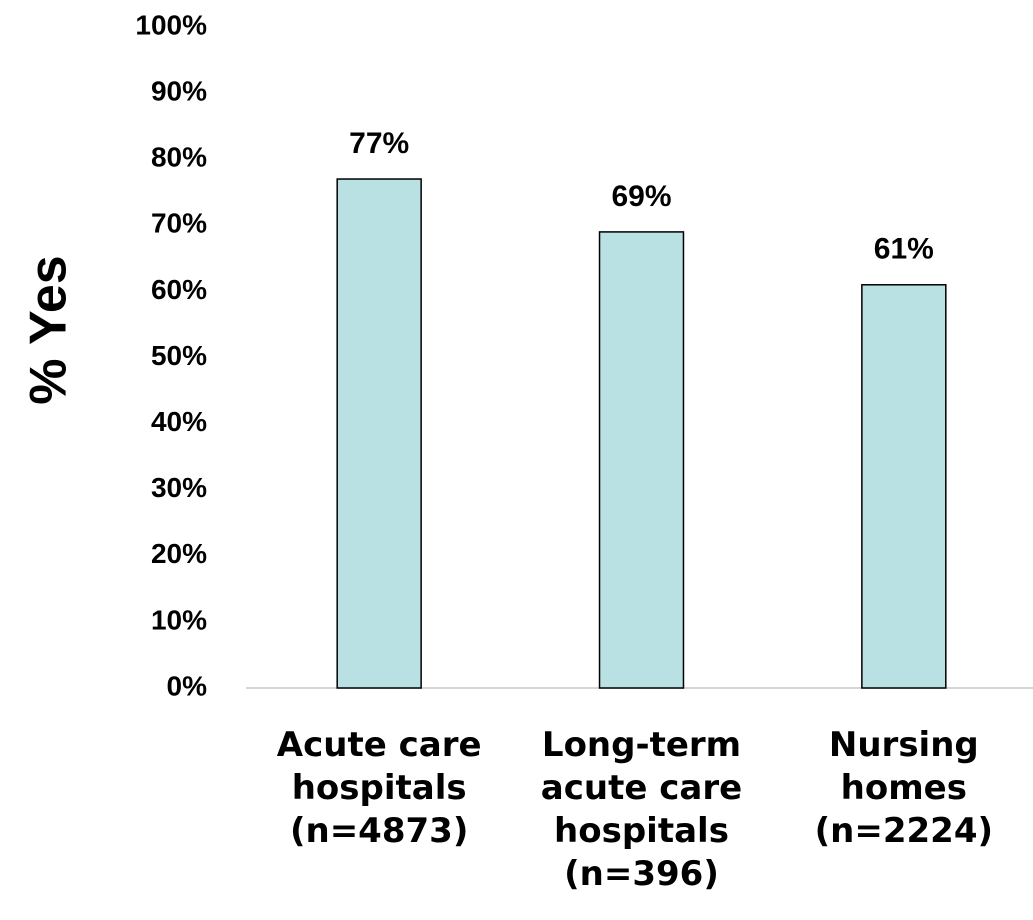  Describe the element at coordinates (179, 289) in the screenshot. I see `y-tick-label: 60%` at that location.